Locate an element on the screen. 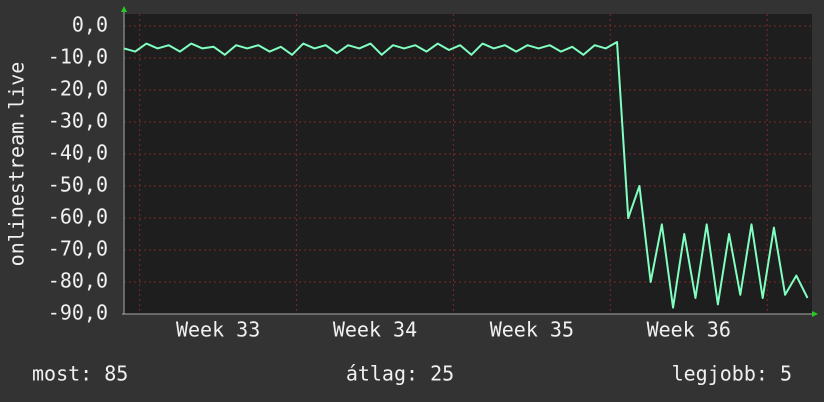 Image resolution: width=824 pixels, height=402 pixels. y-axis-label: onlinestream.live is located at coordinates (17, 164).